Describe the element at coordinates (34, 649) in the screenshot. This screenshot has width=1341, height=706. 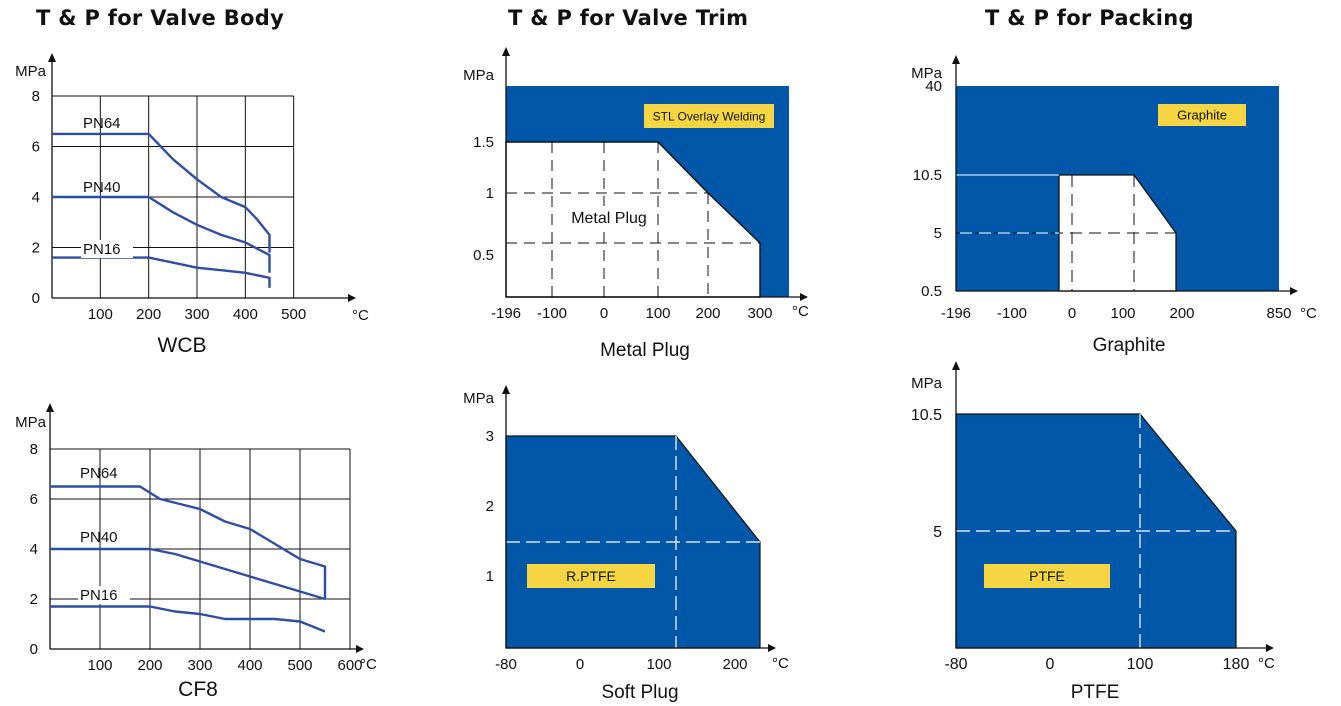
I see `cf8-ytick: 0` at that location.